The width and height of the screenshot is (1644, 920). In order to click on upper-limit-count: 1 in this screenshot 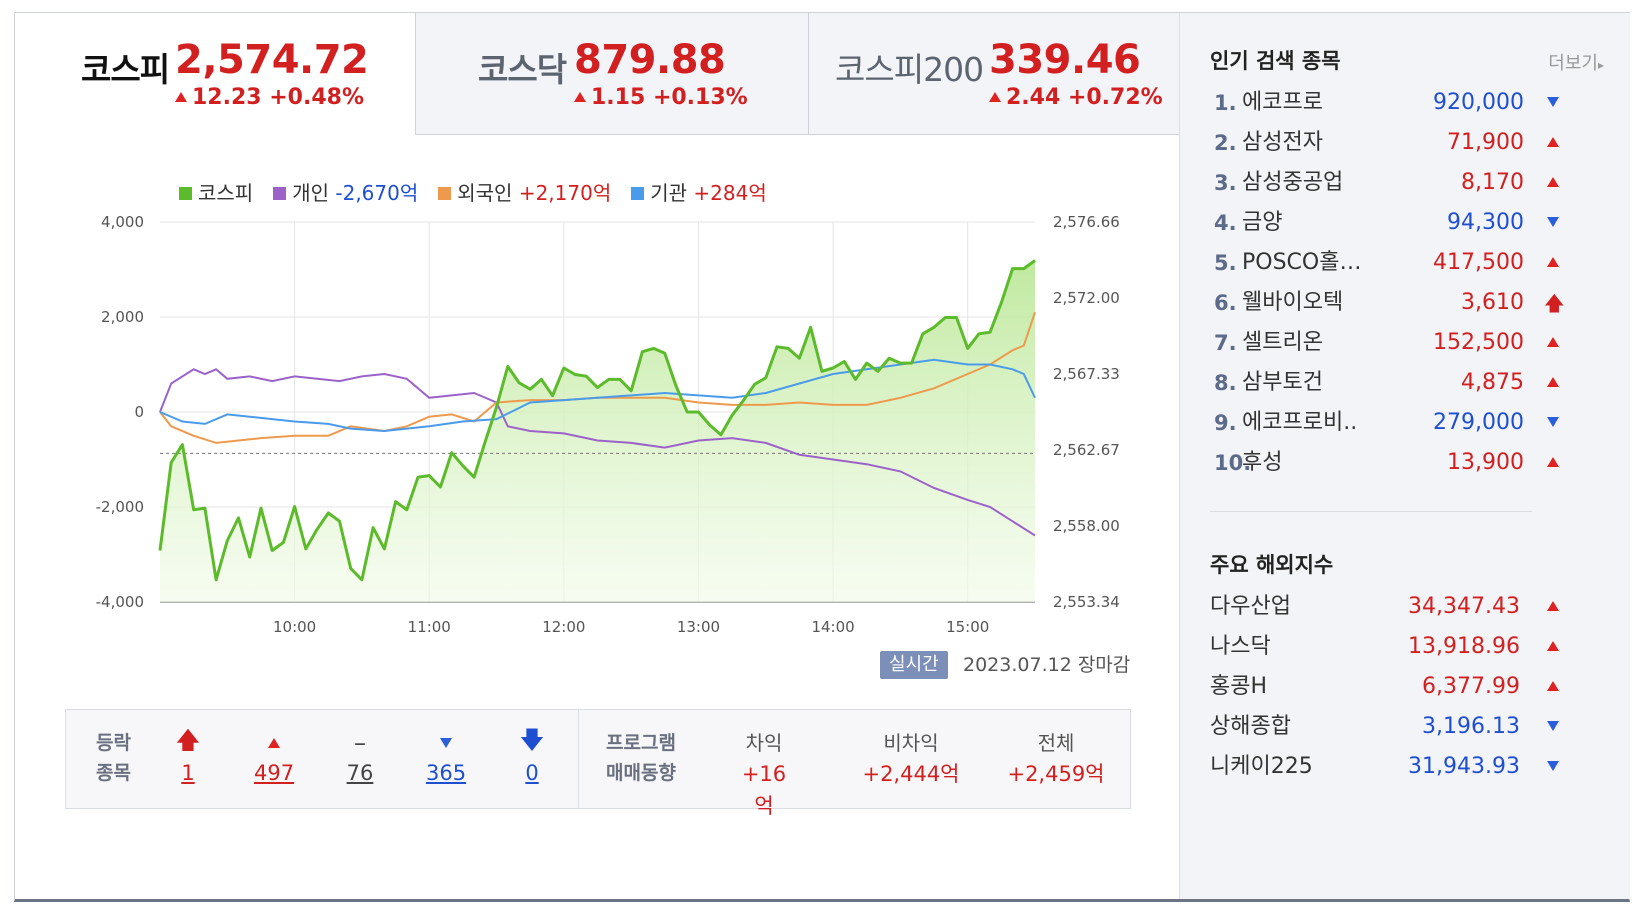, I will do `click(188, 773)`.